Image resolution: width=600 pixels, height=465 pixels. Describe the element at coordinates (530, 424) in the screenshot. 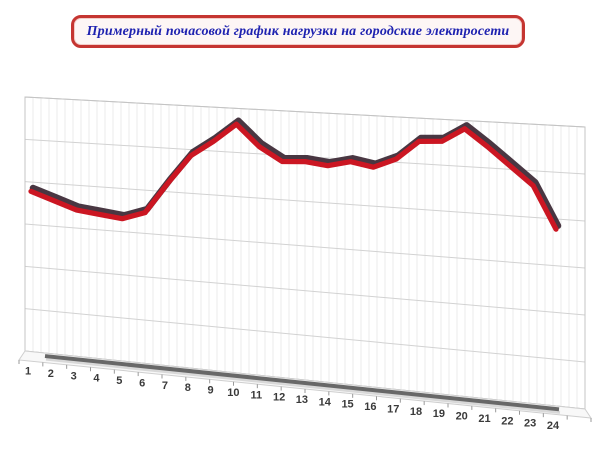

I see `x-axis-label: 23` at that location.